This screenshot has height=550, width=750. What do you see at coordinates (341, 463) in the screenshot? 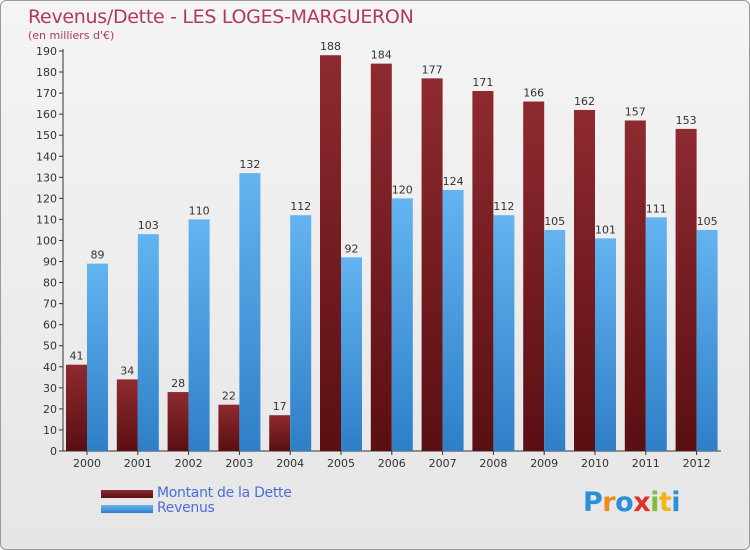
I see `x-tick-label: 2005` at bounding box center [341, 463].